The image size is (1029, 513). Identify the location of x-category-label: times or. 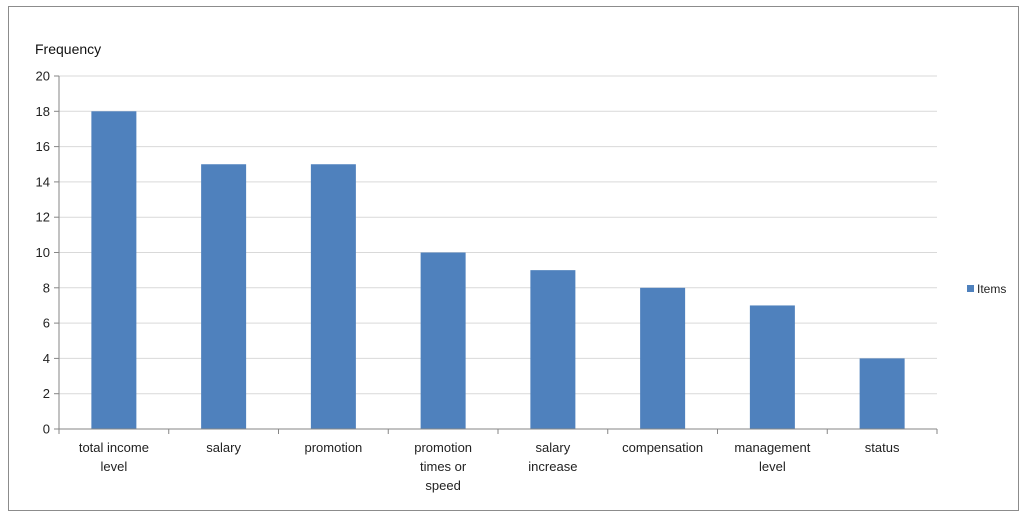
(443, 466).